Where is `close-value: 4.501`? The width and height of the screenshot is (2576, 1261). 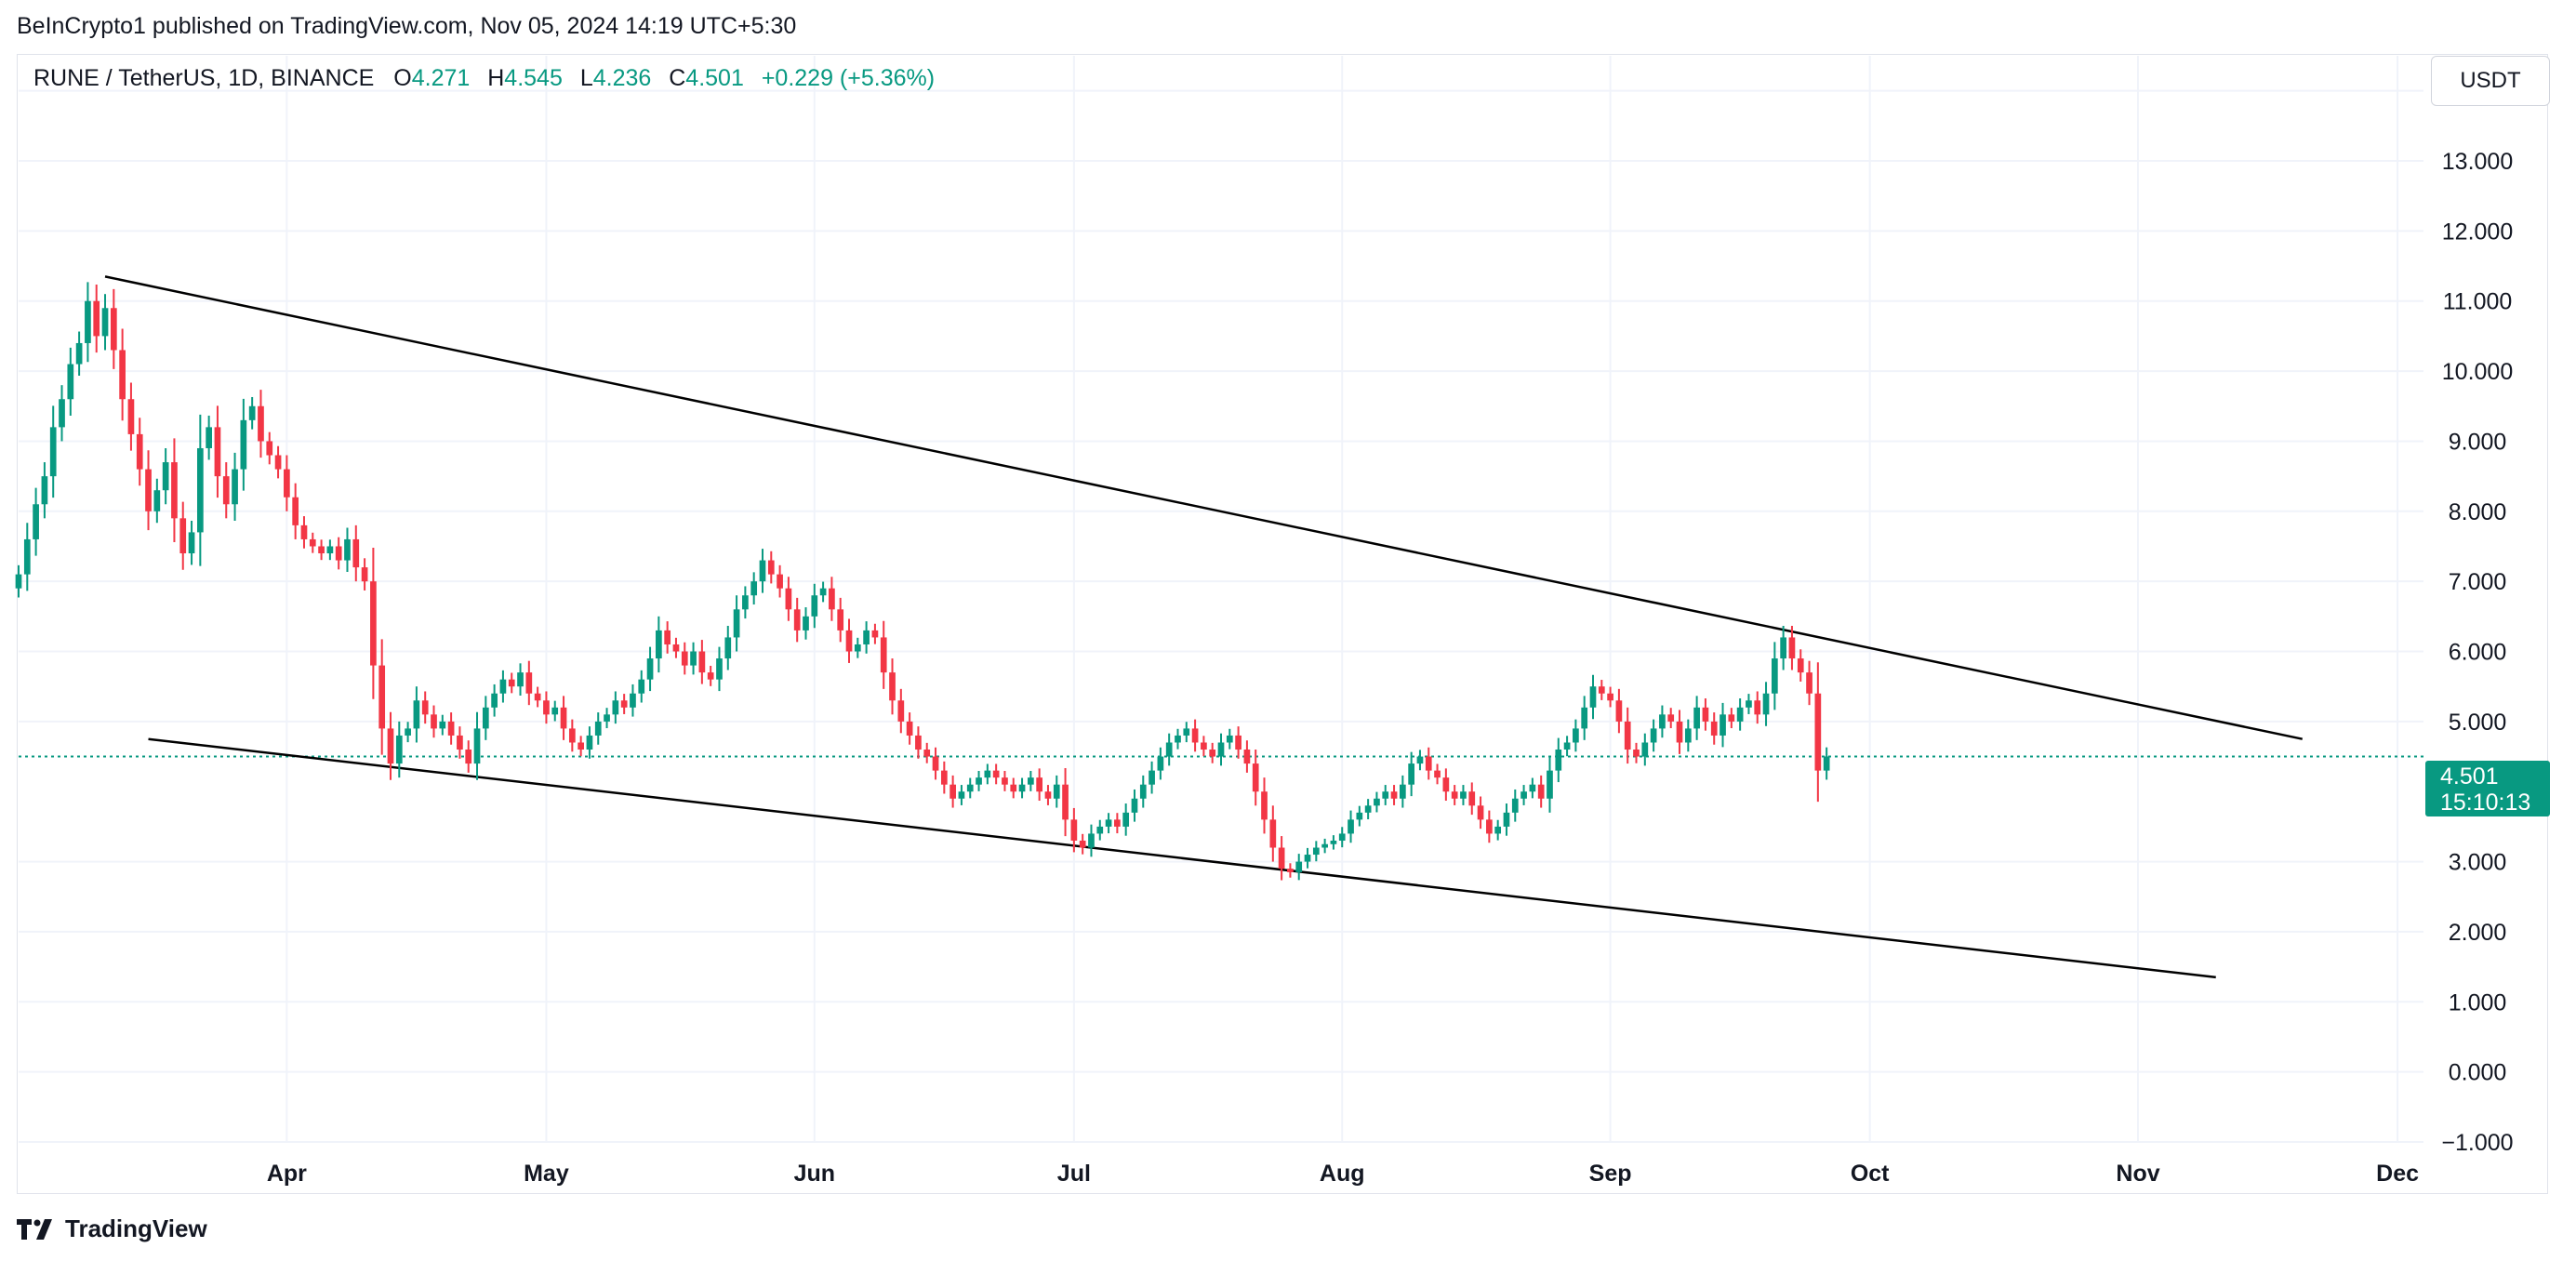 close-value: 4.501 is located at coordinates (714, 78).